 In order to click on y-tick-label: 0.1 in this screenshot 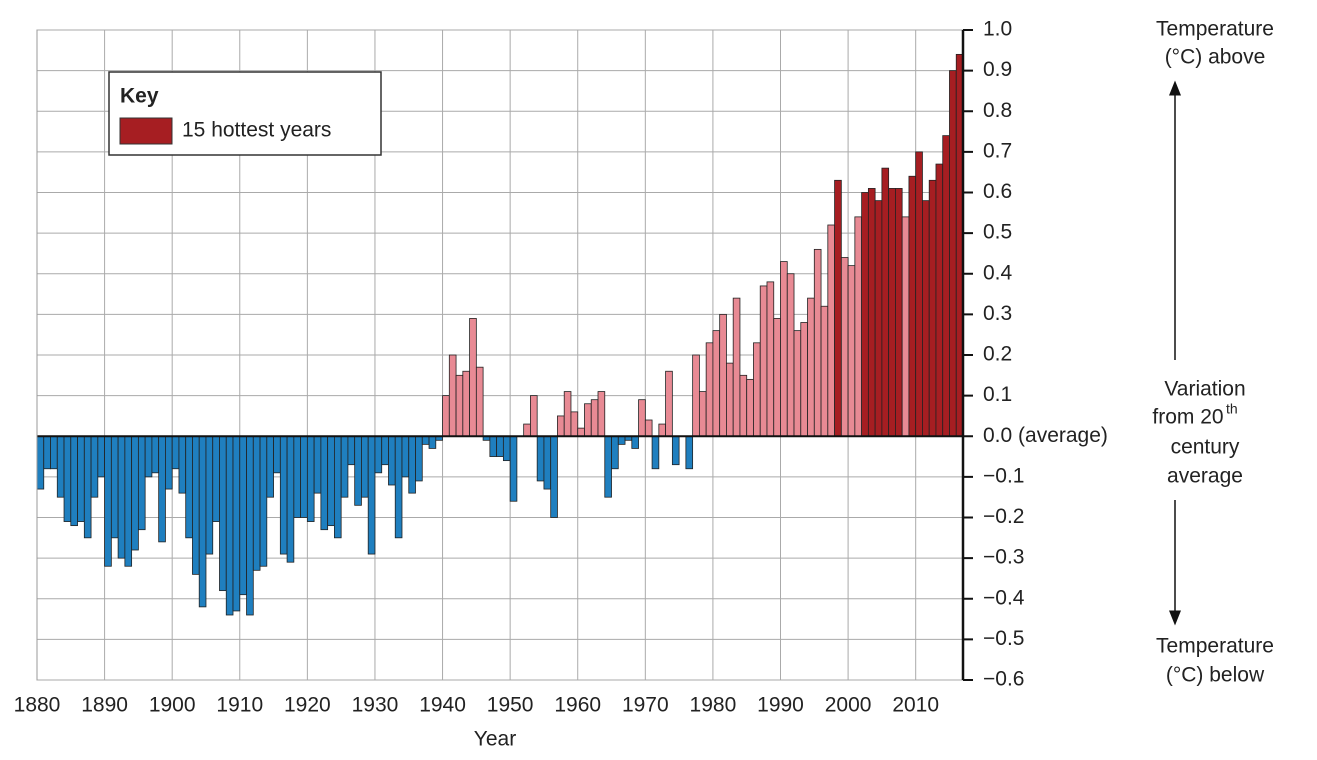, I will do `click(997, 394)`.